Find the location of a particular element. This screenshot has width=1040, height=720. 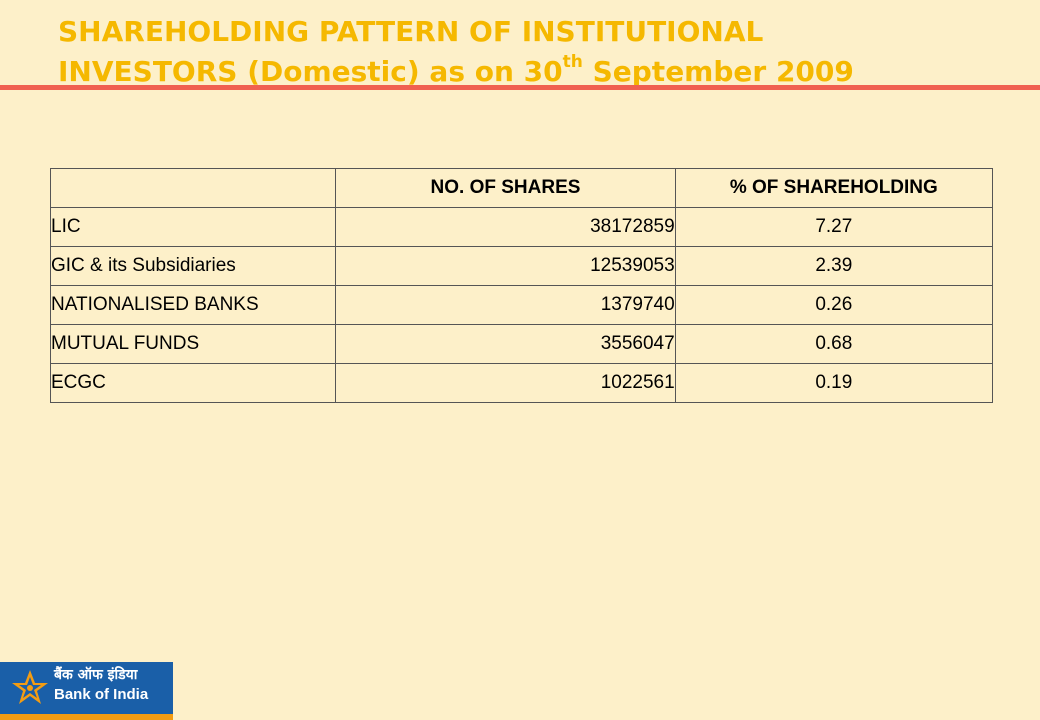

table-row: LIC 38172859 7.27 is located at coordinates (521, 227).